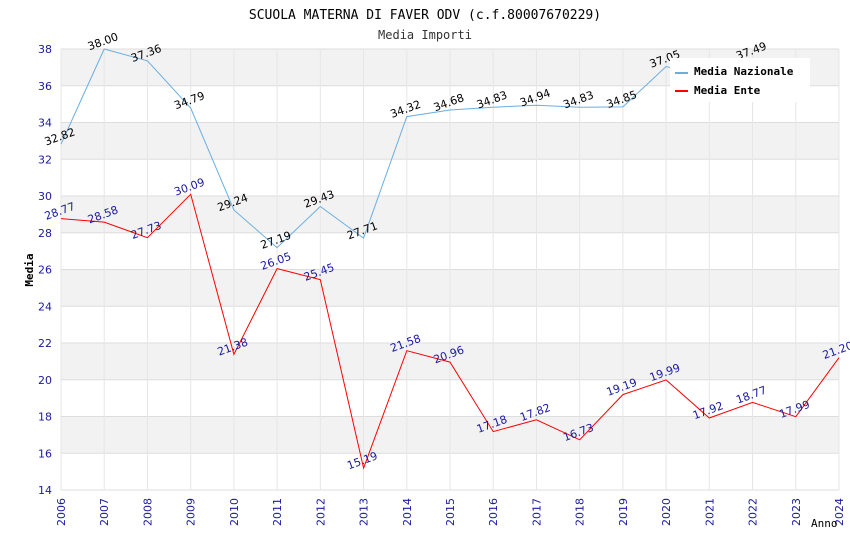  Describe the element at coordinates (320, 512) in the screenshot. I see `x-tick-label: 2012` at that location.